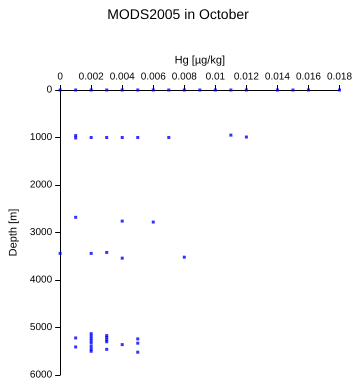  Describe the element at coordinates (216, 77) in the screenshot. I see `x-tick-label: 0.01` at that location.